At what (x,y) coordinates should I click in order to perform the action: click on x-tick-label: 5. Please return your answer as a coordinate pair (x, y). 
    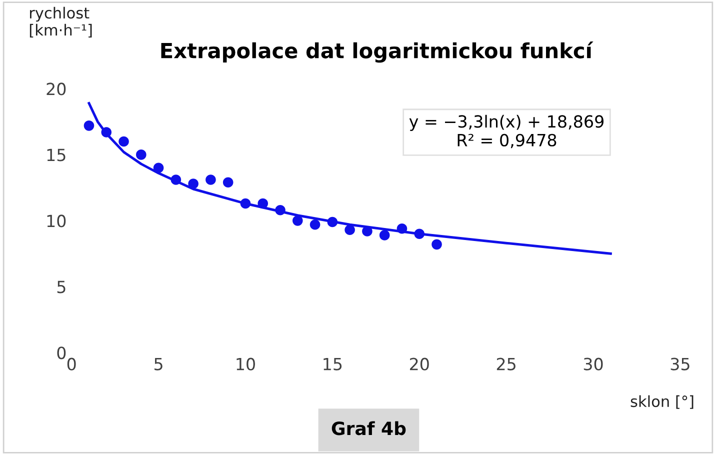
    Looking at the image, I should click on (158, 364).